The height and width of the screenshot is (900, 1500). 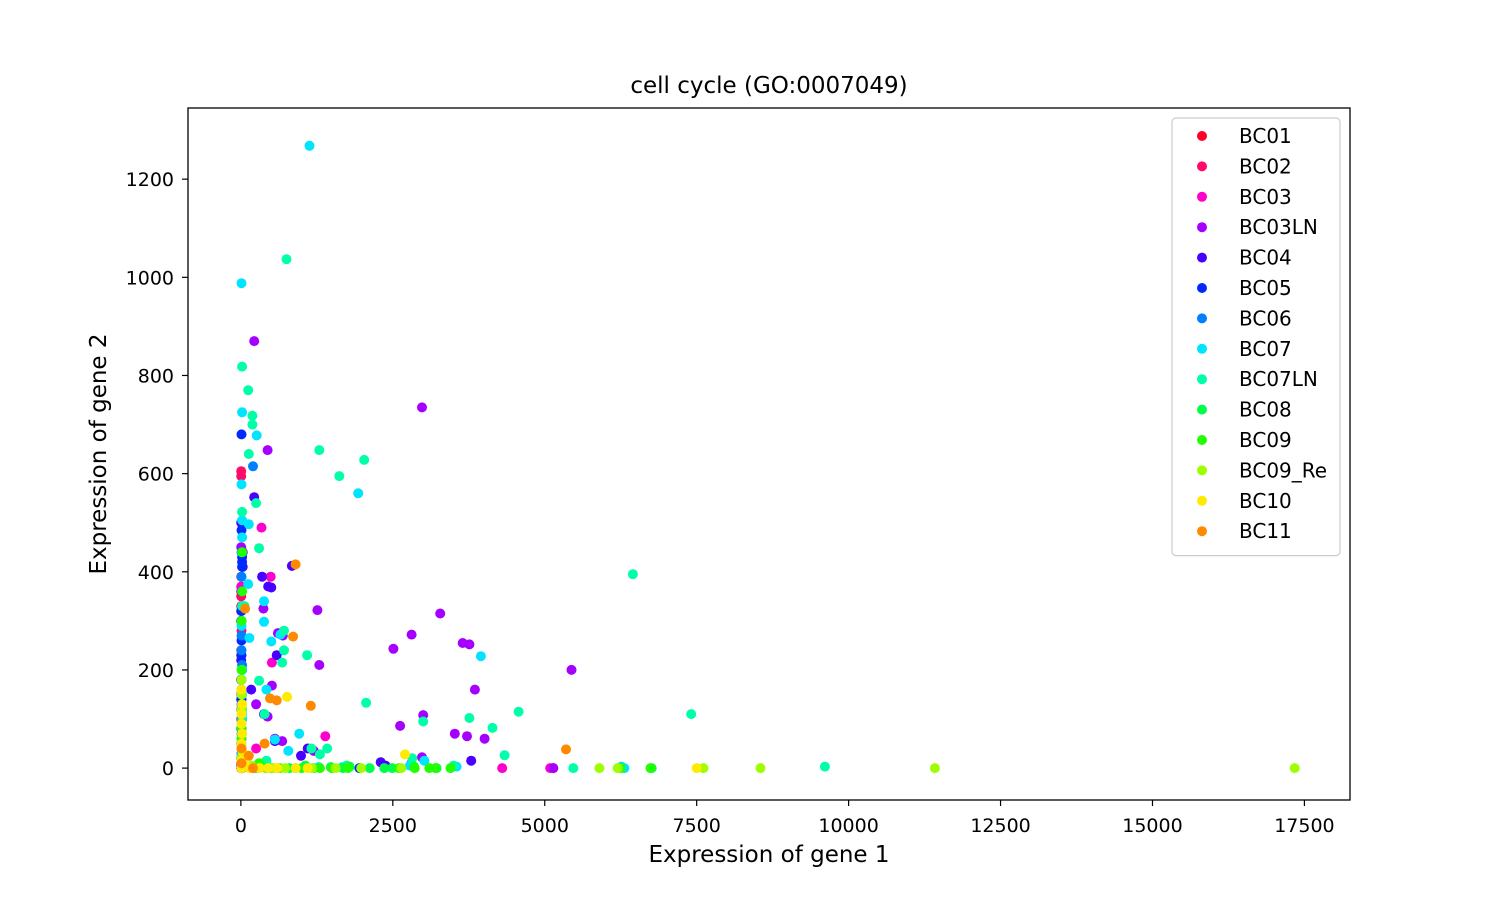 I want to click on y-tick-label: 1200, so click(x=150, y=180).